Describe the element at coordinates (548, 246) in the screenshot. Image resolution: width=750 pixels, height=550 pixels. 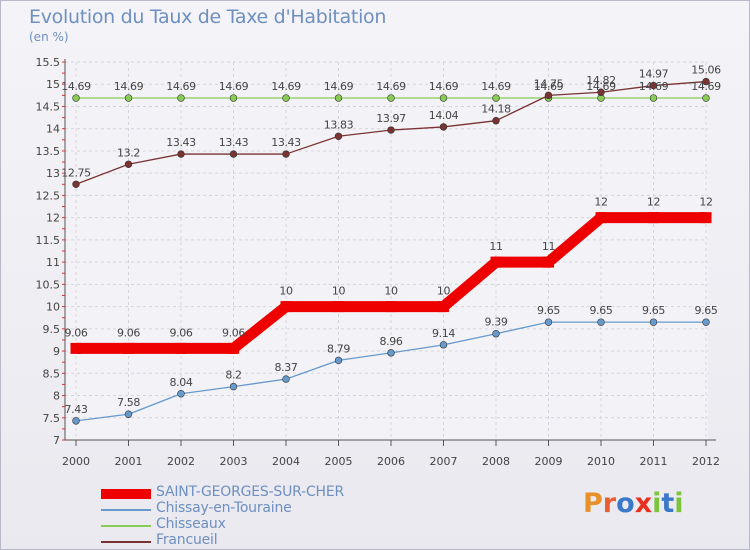
I see `data-label: 11` at that location.